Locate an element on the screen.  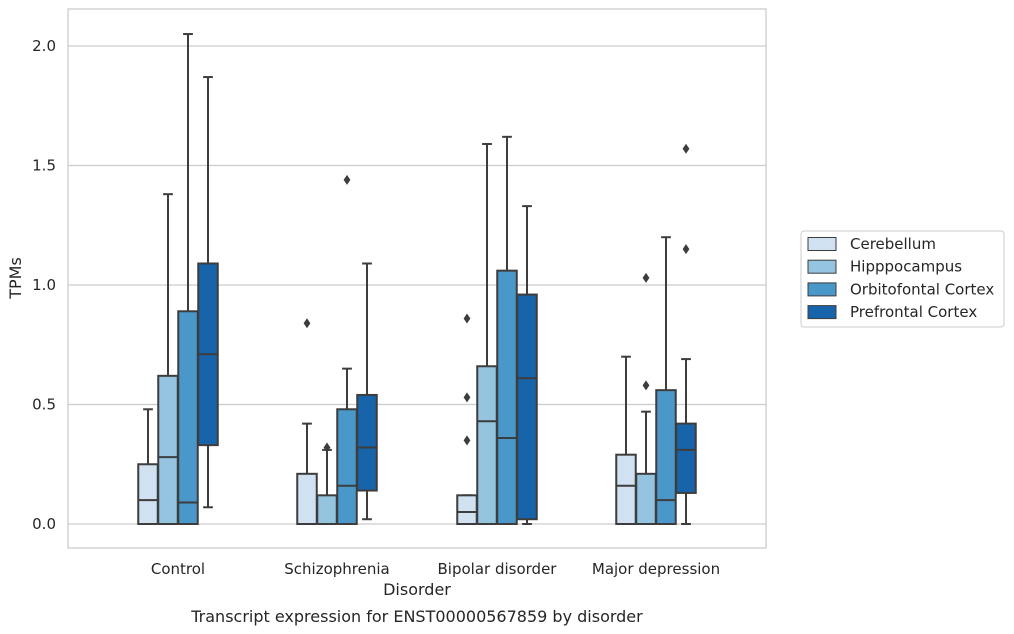
y-axis-label: TPMs is located at coordinates (15, 278).